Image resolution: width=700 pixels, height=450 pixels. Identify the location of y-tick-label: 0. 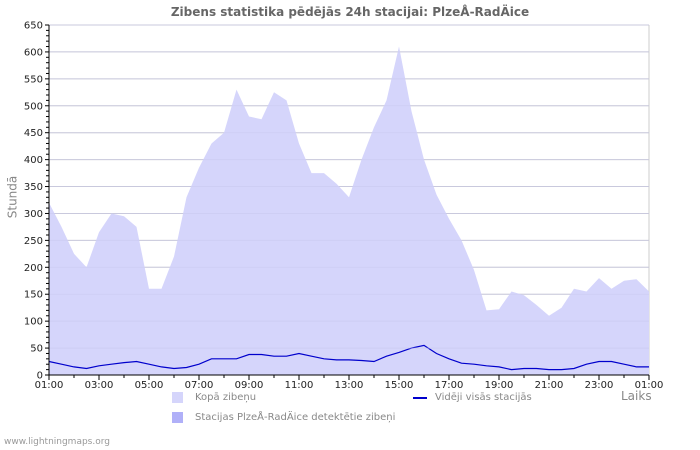
(40, 376).